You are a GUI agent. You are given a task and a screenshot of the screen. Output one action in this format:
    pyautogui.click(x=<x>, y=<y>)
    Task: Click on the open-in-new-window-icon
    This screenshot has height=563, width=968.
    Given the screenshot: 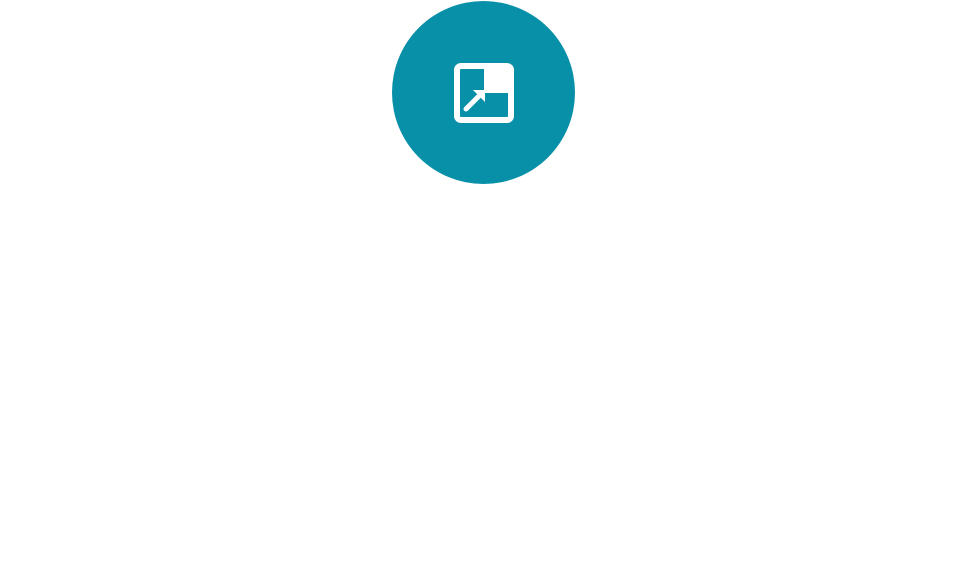 What is the action you would take?
    pyautogui.click(x=483, y=92)
    